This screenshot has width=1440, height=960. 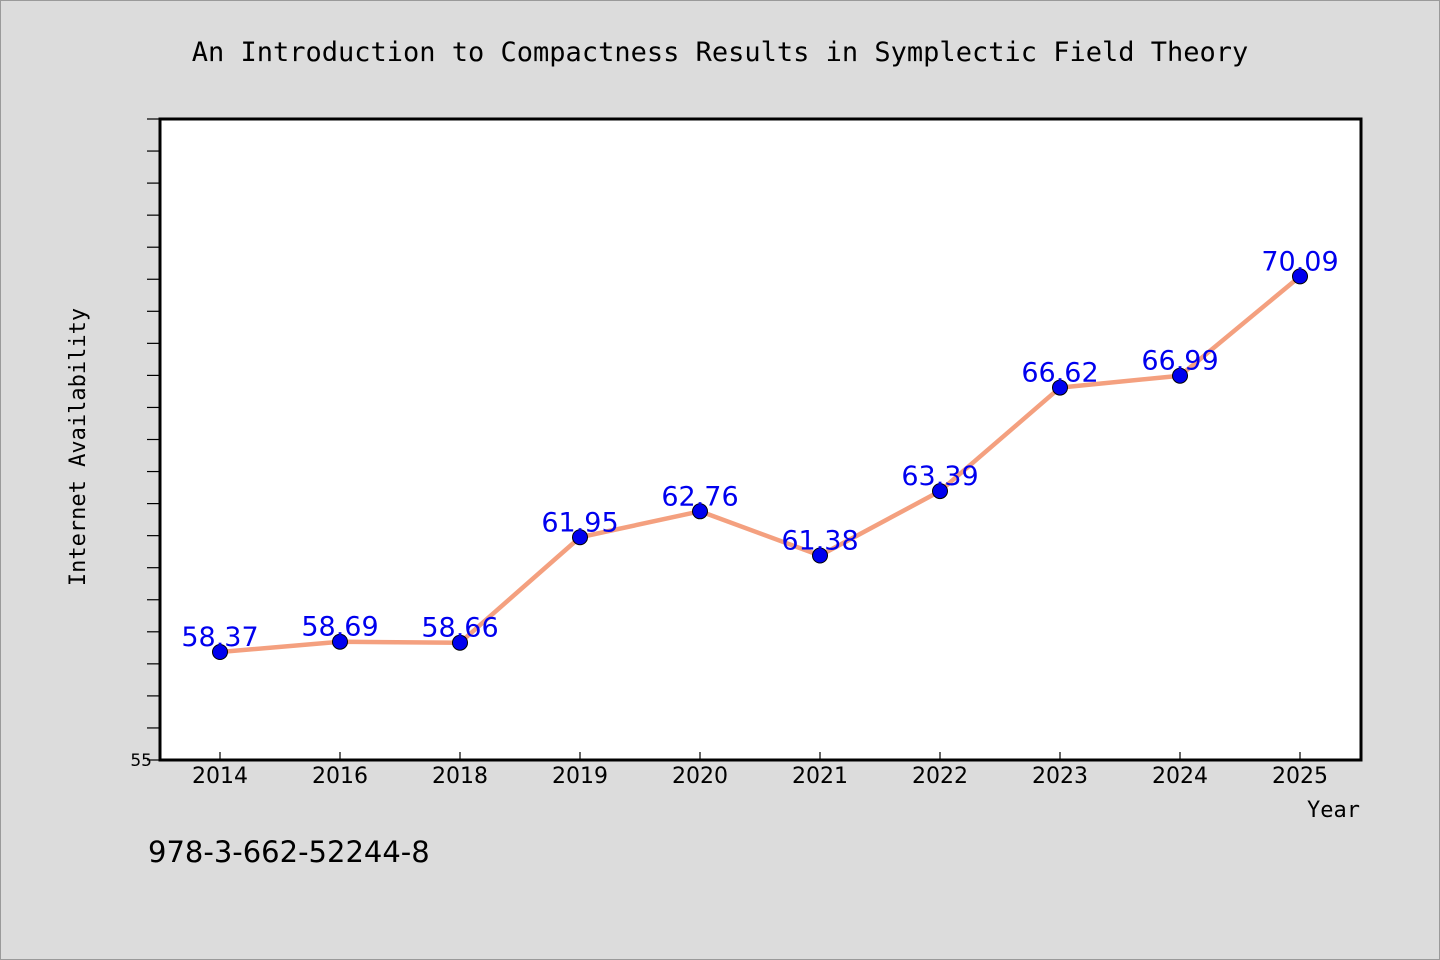 I want to click on data-label: 58.66, so click(x=459, y=628).